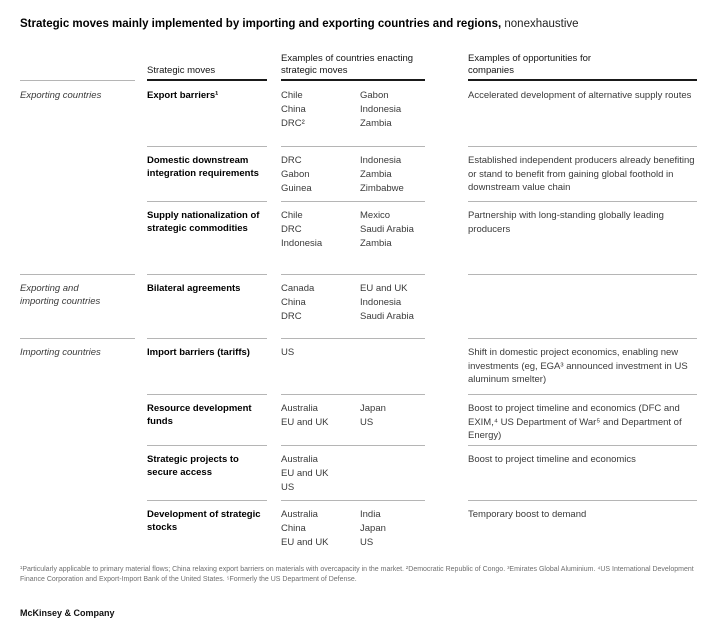 The width and height of the screenshot is (725, 624). What do you see at coordinates (67, 613) in the screenshot?
I see `mckinsey-company-logo: McKinsey & Company` at bounding box center [67, 613].